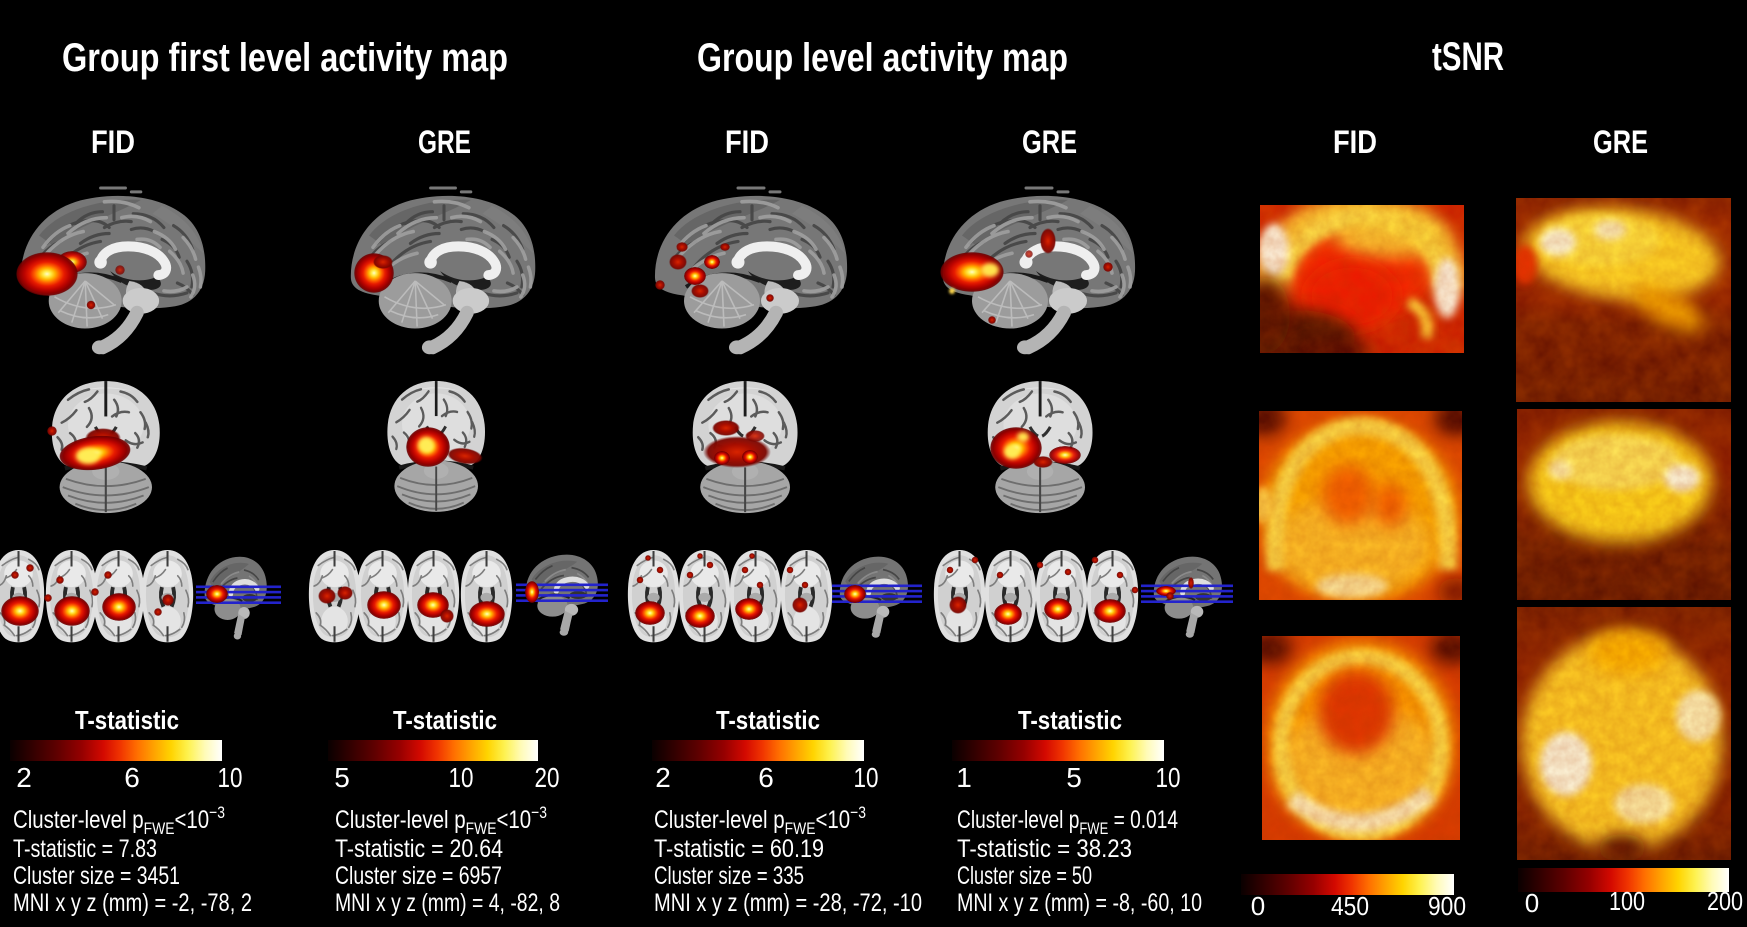 The height and width of the screenshot is (927, 1747). I want to click on svg-text: Cluster size = 6957, so click(418, 876).